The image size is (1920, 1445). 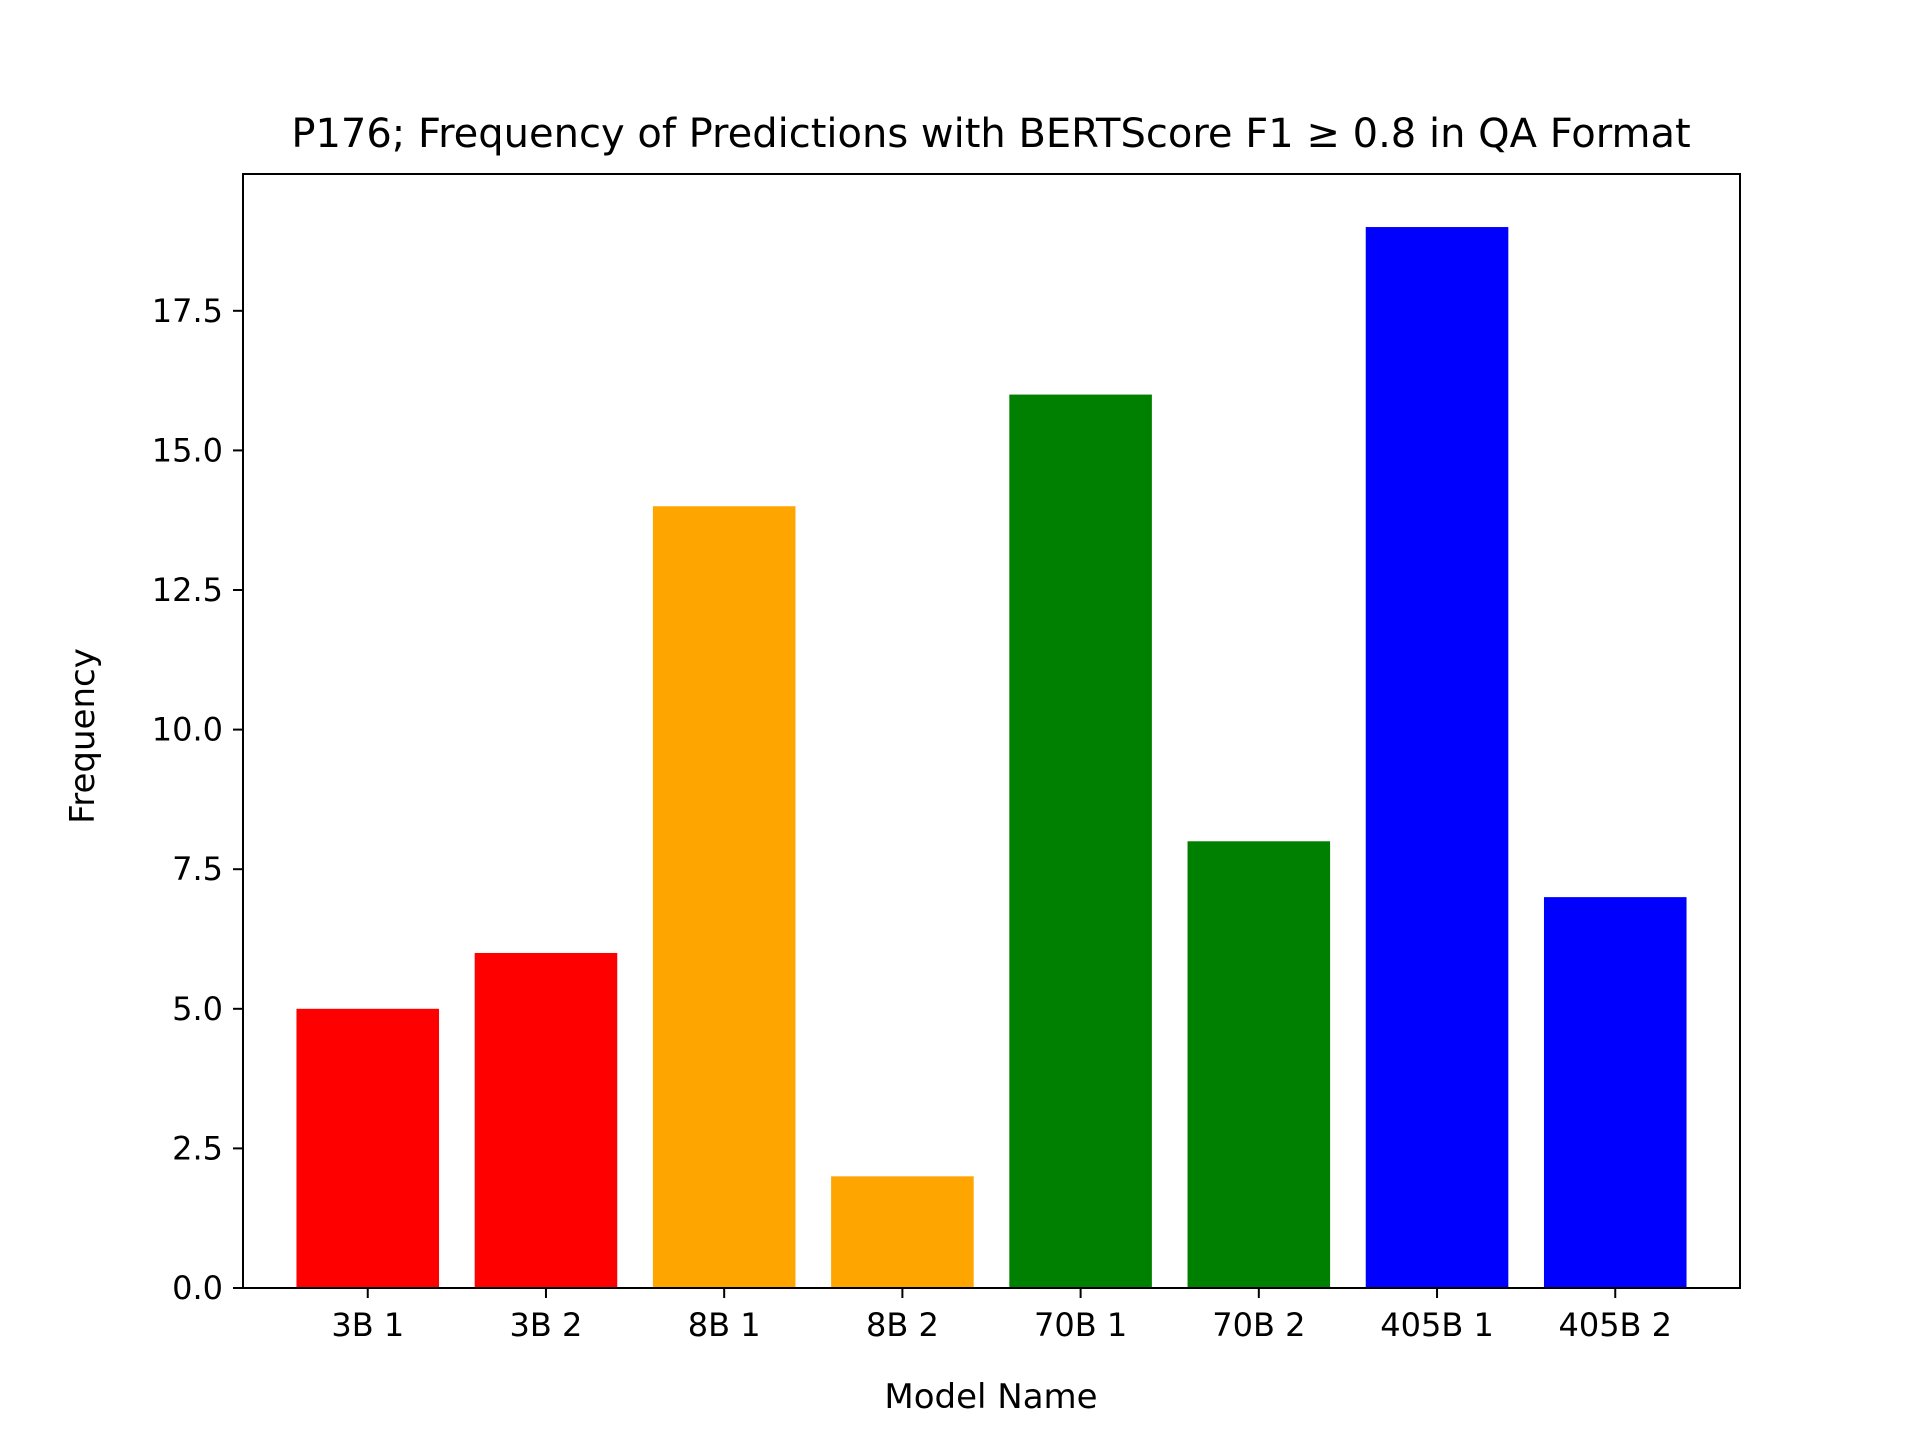 What do you see at coordinates (1615, 1325) in the screenshot?
I see `x-tick-label: 405B 2` at bounding box center [1615, 1325].